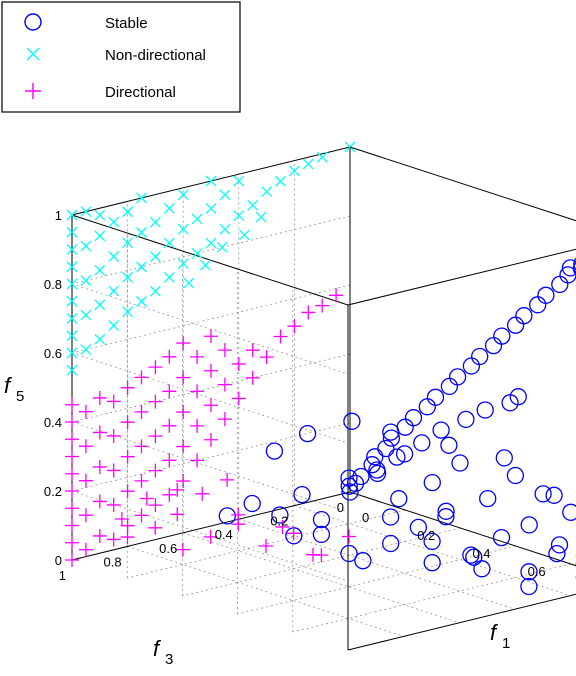 This screenshot has height=676, width=576. What do you see at coordinates (494, 632) in the screenshot?
I see `f1-axis-label-main: f` at bounding box center [494, 632].